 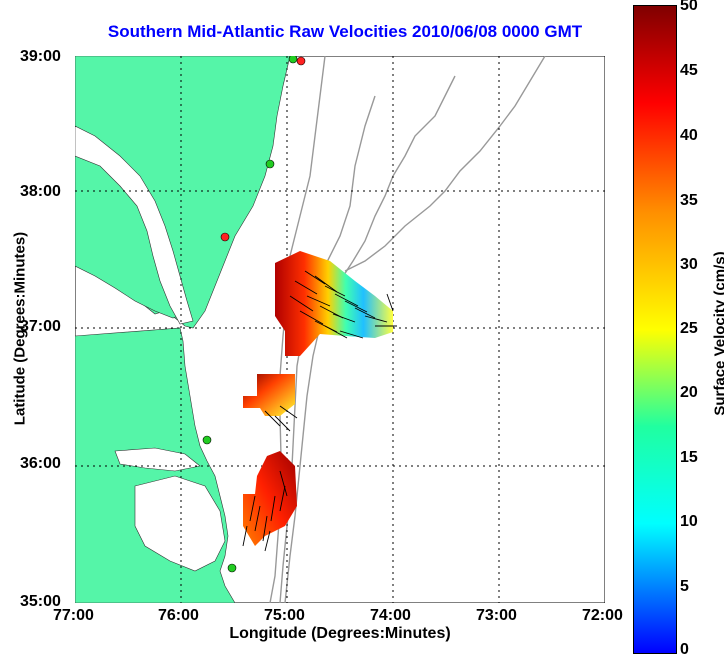 What do you see at coordinates (180, 523) in the screenshot?
I see `pamlico-sound` at bounding box center [180, 523].